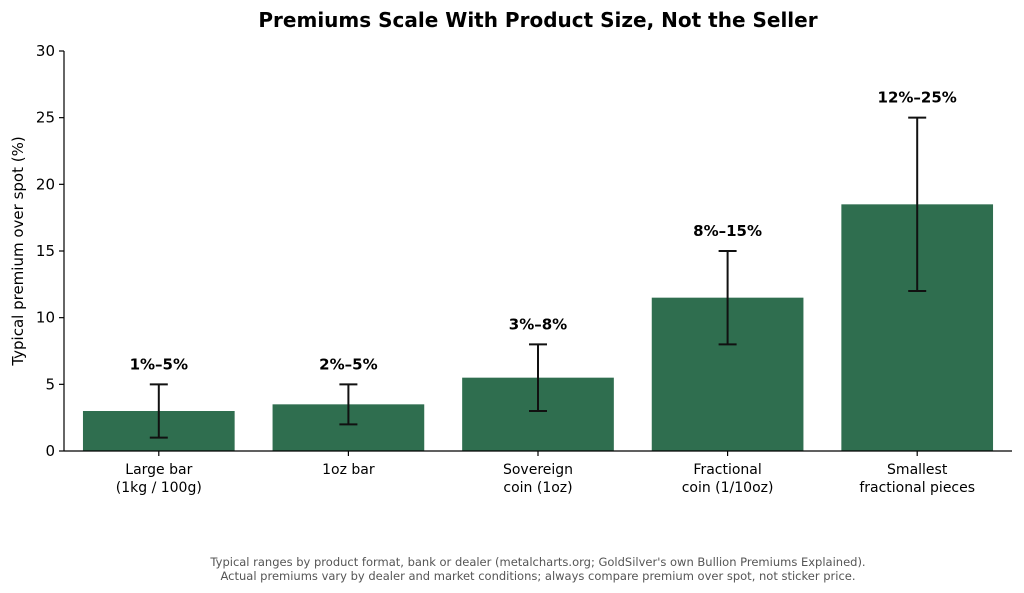 The image size is (1024, 593). Describe the element at coordinates (45, 51) in the screenshot. I see `y-tick-label: 30` at that location.